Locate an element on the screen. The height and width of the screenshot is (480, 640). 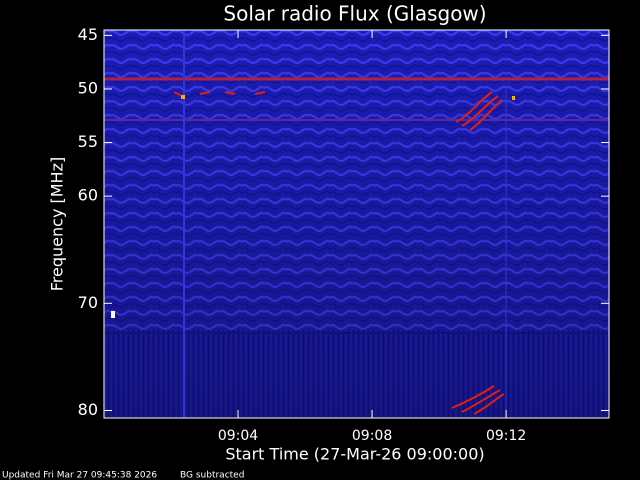
y-tick-label: 60 is located at coordinates (88, 195).